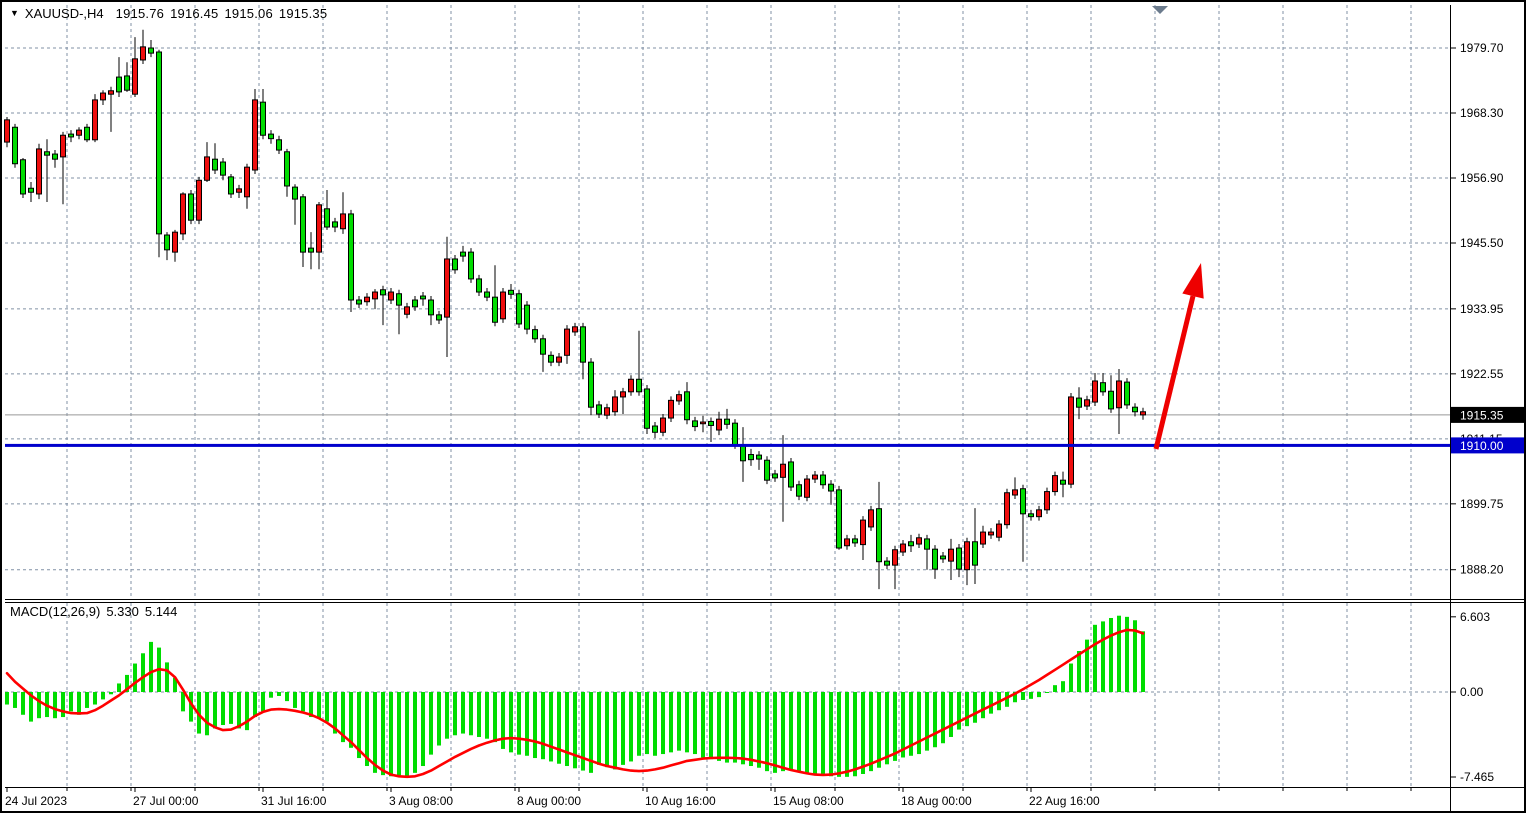 This screenshot has height=813, width=1526. I want to click on support-level-line, so click(727, 445).